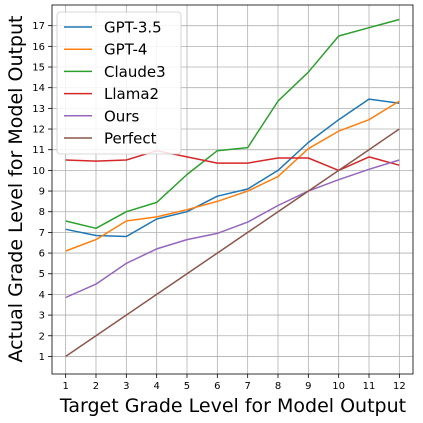 Image resolution: width=423 pixels, height=423 pixels. What do you see at coordinates (65, 386) in the screenshot?
I see `x-tick-label: 1` at bounding box center [65, 386].